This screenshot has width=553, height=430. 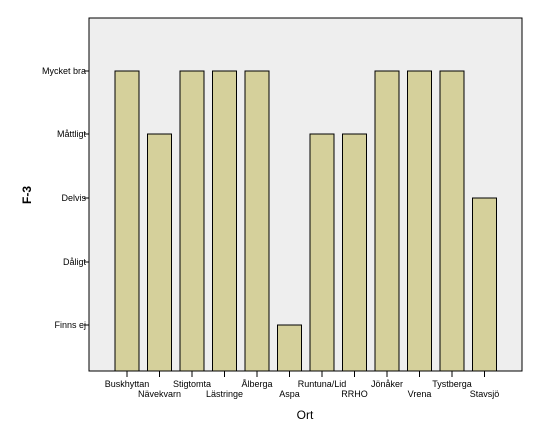 I want to click on x-tick-label: Vrena, so click(x=420, y=394).